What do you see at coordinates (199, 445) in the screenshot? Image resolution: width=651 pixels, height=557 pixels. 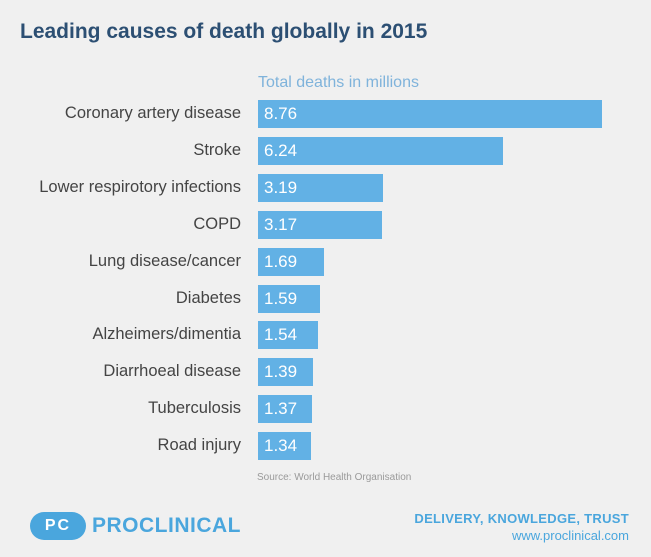 I see `category-label: Road injury` at bounding box center [199, 445].